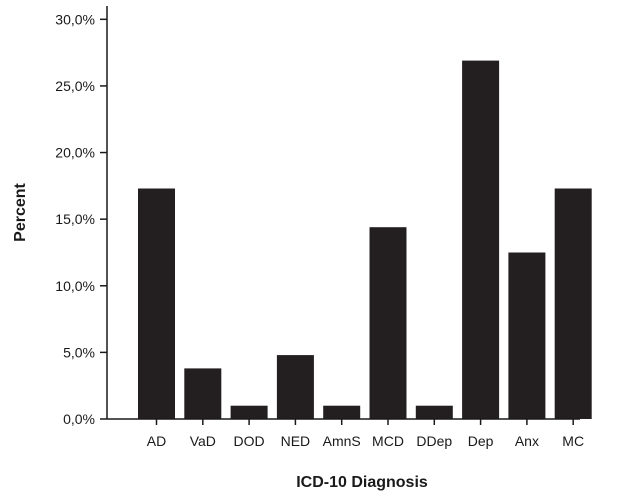 Image resolution: width=621 pixels, height=493 pixels. What do you see at coordinates (527, 441) in the screenshot?
I see `x-tick-label: Anx` at bounding box center [527, 441].